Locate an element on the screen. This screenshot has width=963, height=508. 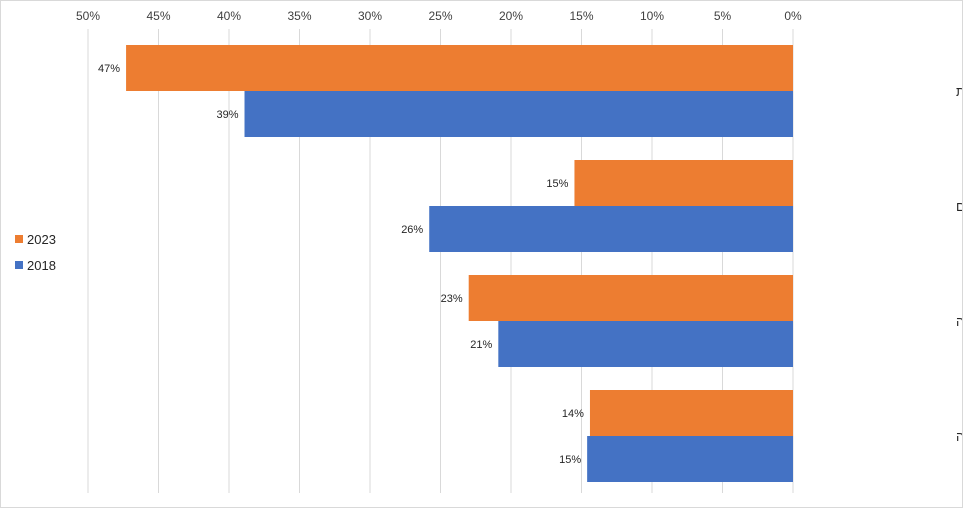
legend-label: 2023 is located at coordinates (41, 239).